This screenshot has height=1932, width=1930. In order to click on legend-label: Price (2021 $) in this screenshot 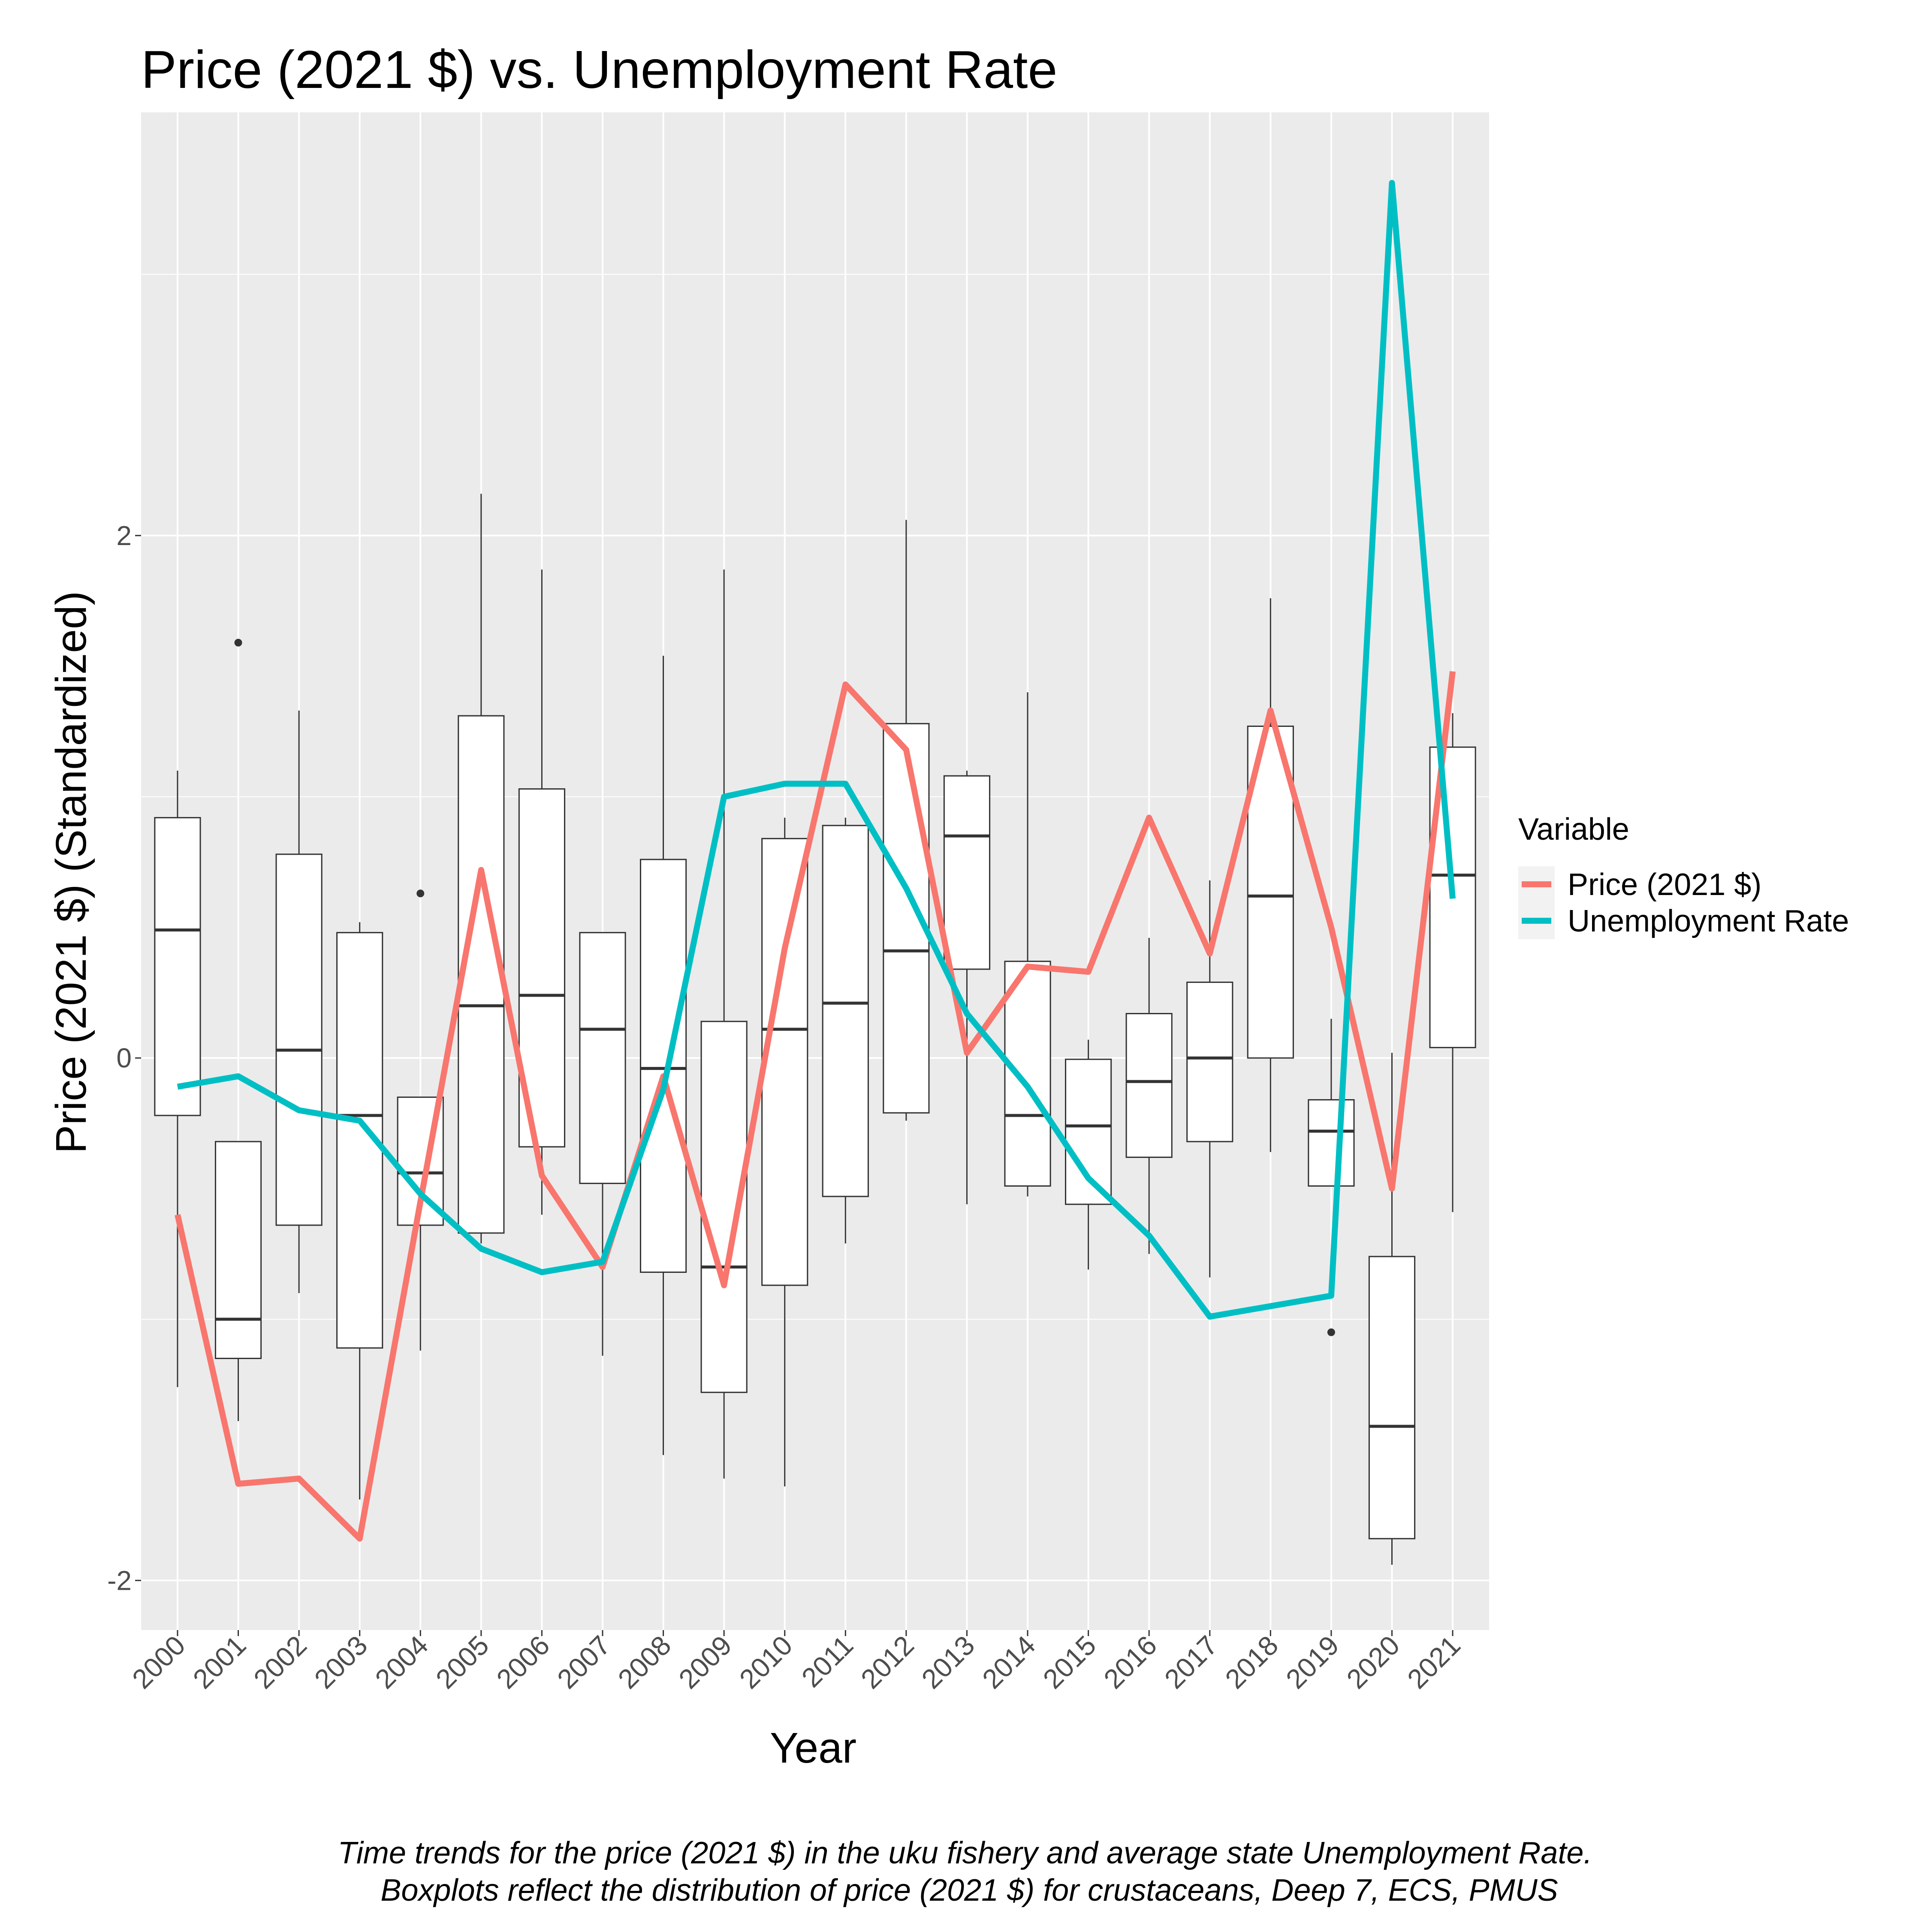, I will do `click(1664, 885)`.